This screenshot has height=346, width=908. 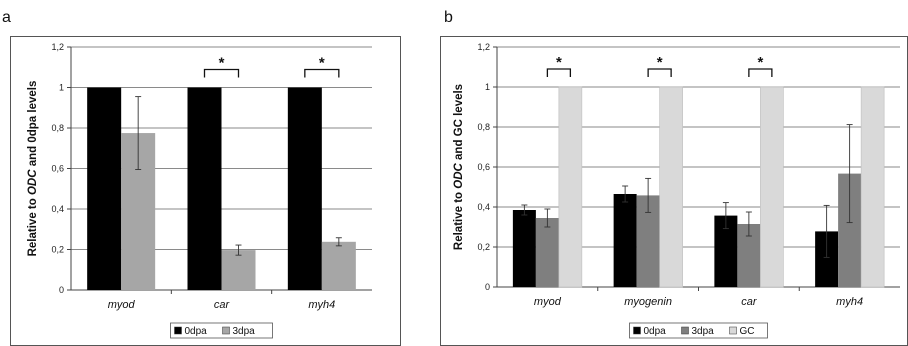 What do you see at coordinates (747, 331) in the screenshot?
I see `legend-label: GC` at bounding box center [747, 331].